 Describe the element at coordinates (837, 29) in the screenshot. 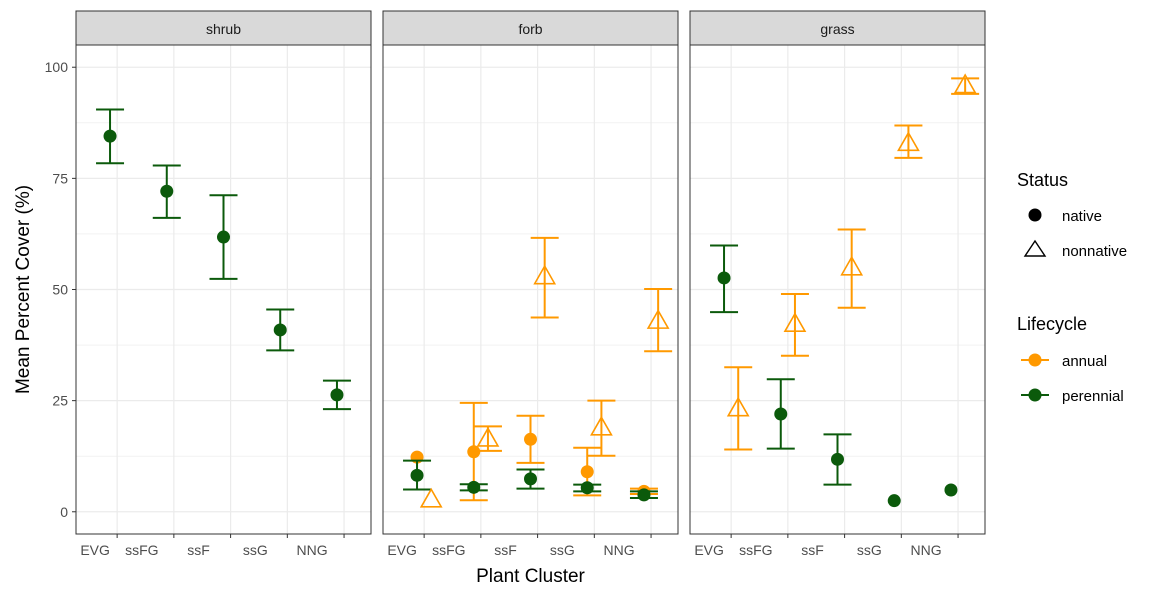

I see `facet-label: grass` at that location.